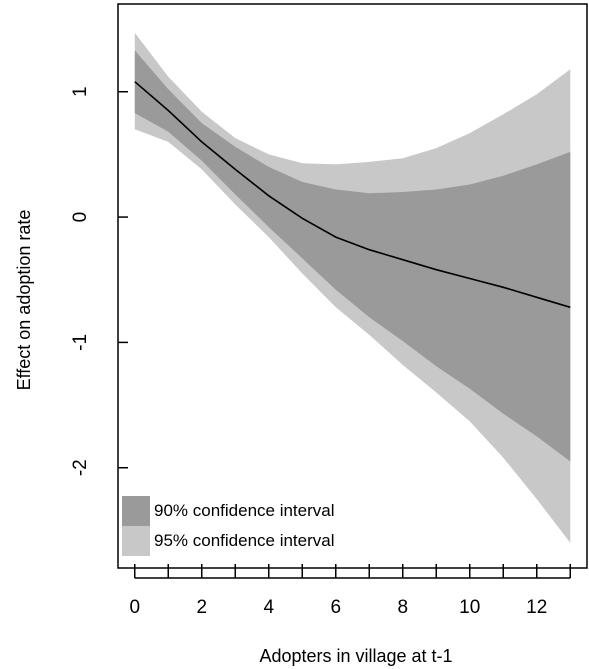 The height and width of the screenshot is (669, 589). I want to click on x-tick-label: 0, so click(134, 607).